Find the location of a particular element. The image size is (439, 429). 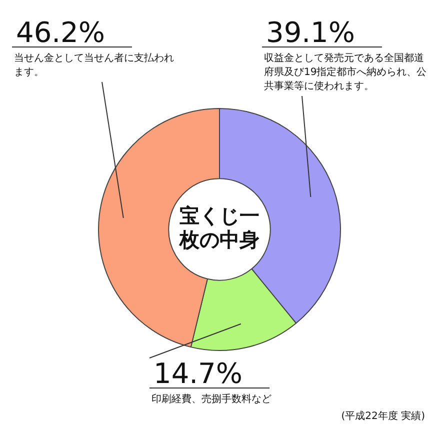

text: (平成22年度 実績) is located at coordinates (383, 416).